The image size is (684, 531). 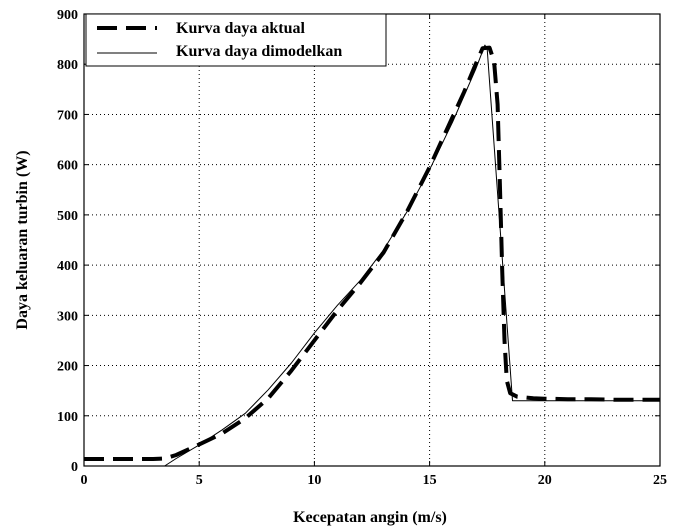 What do you see at coordinates (199, 480) in the screenshot?
I see `x-tick-label: 5` at bounding box center [199, 480].